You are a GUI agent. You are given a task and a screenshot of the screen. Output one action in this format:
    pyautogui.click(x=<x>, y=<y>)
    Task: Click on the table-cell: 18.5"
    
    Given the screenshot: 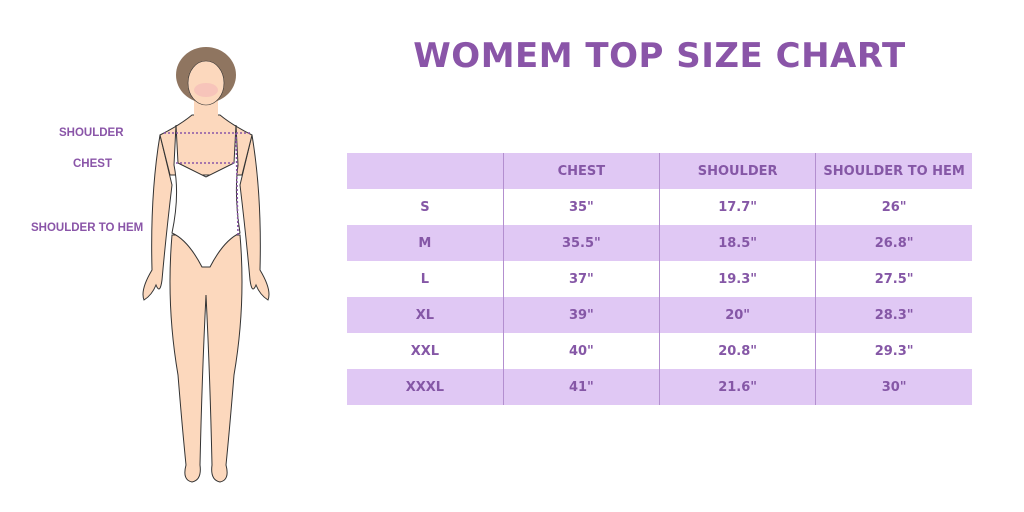 What is the action you would take?
    pyautogui.click(x=737, y=243)
    